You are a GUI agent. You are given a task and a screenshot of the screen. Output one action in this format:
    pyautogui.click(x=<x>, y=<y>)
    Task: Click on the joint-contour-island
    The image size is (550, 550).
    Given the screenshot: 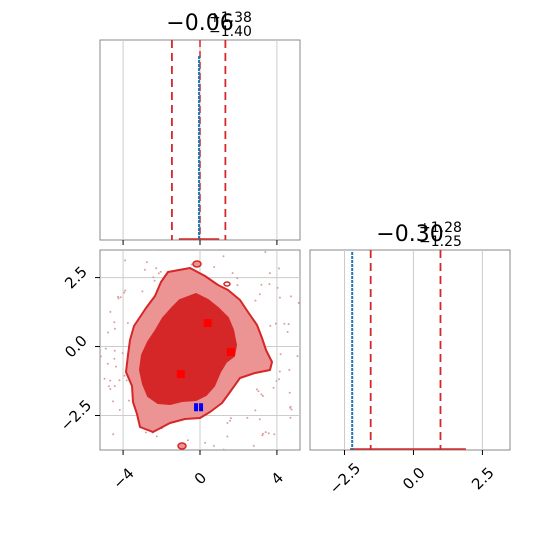 What is the action you would take?
    pyautogui.click(x=197, y=264)
    